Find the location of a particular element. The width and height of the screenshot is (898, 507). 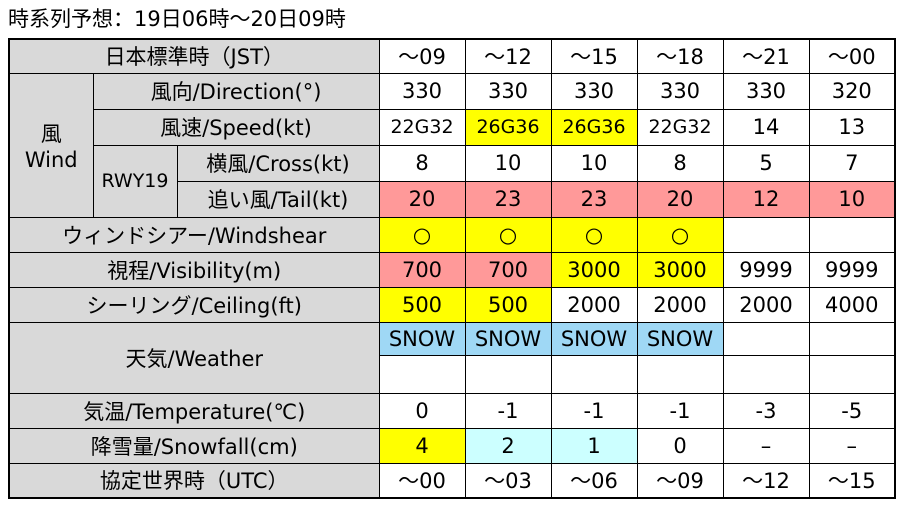

value-cell: 12 is located at coordinates (766, 199).